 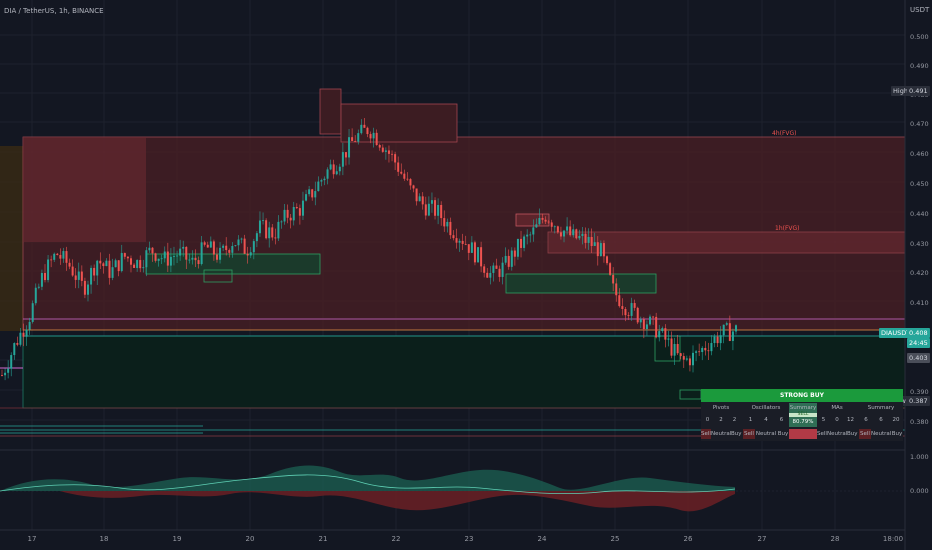 What do you see at coordinates (542, 539) in the screenshot?
I see `time-tick: 24` at bounding box center [542, 539].